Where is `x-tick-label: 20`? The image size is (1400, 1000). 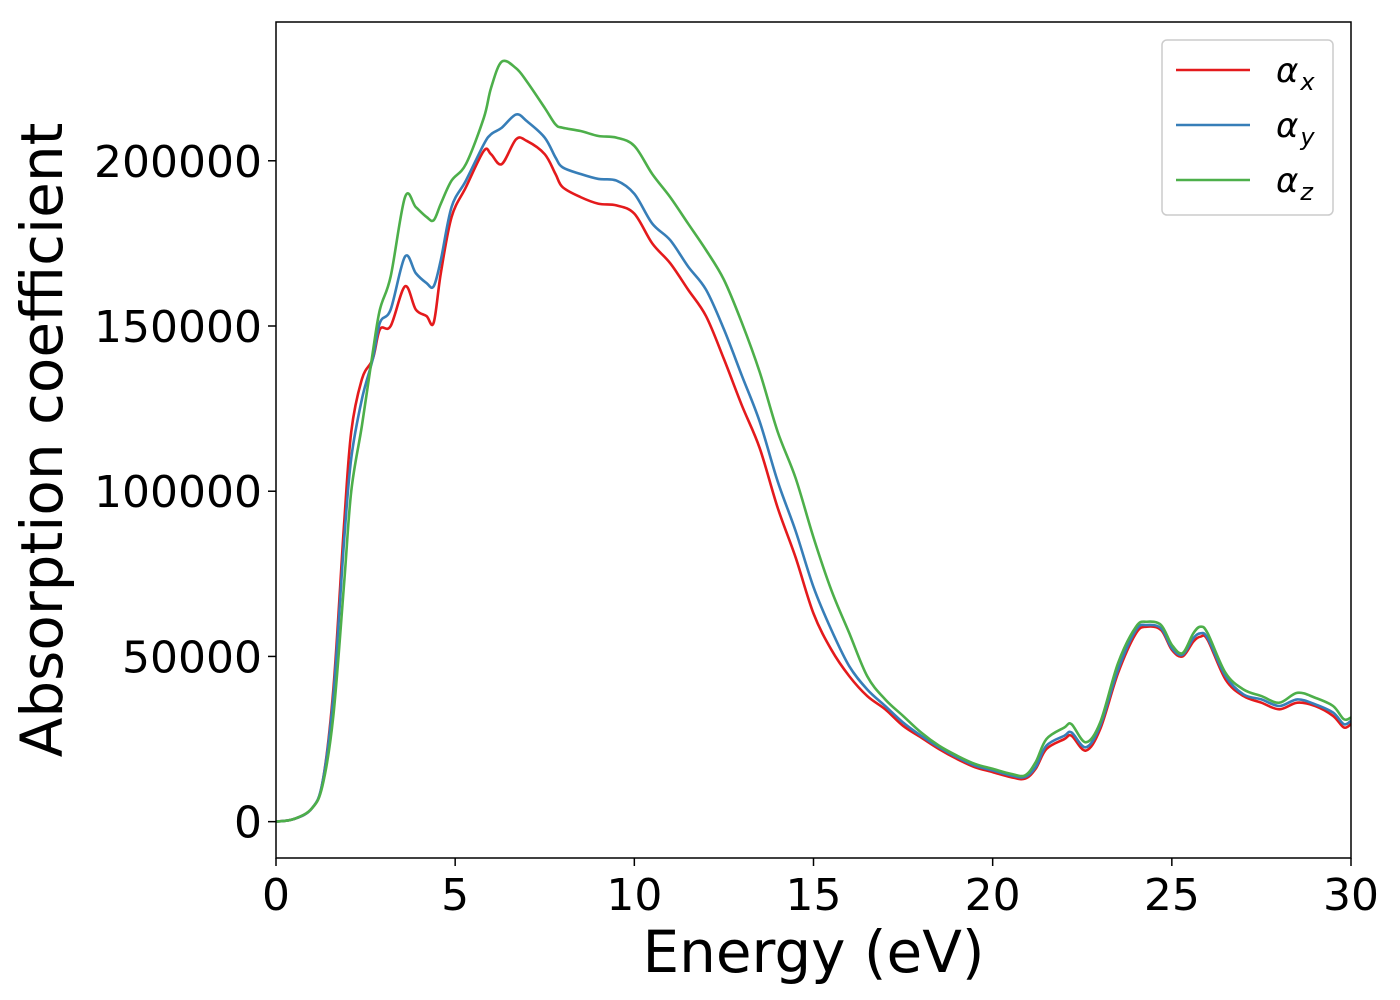
x-tick-label: 20 is located at coordinates (993, 895).